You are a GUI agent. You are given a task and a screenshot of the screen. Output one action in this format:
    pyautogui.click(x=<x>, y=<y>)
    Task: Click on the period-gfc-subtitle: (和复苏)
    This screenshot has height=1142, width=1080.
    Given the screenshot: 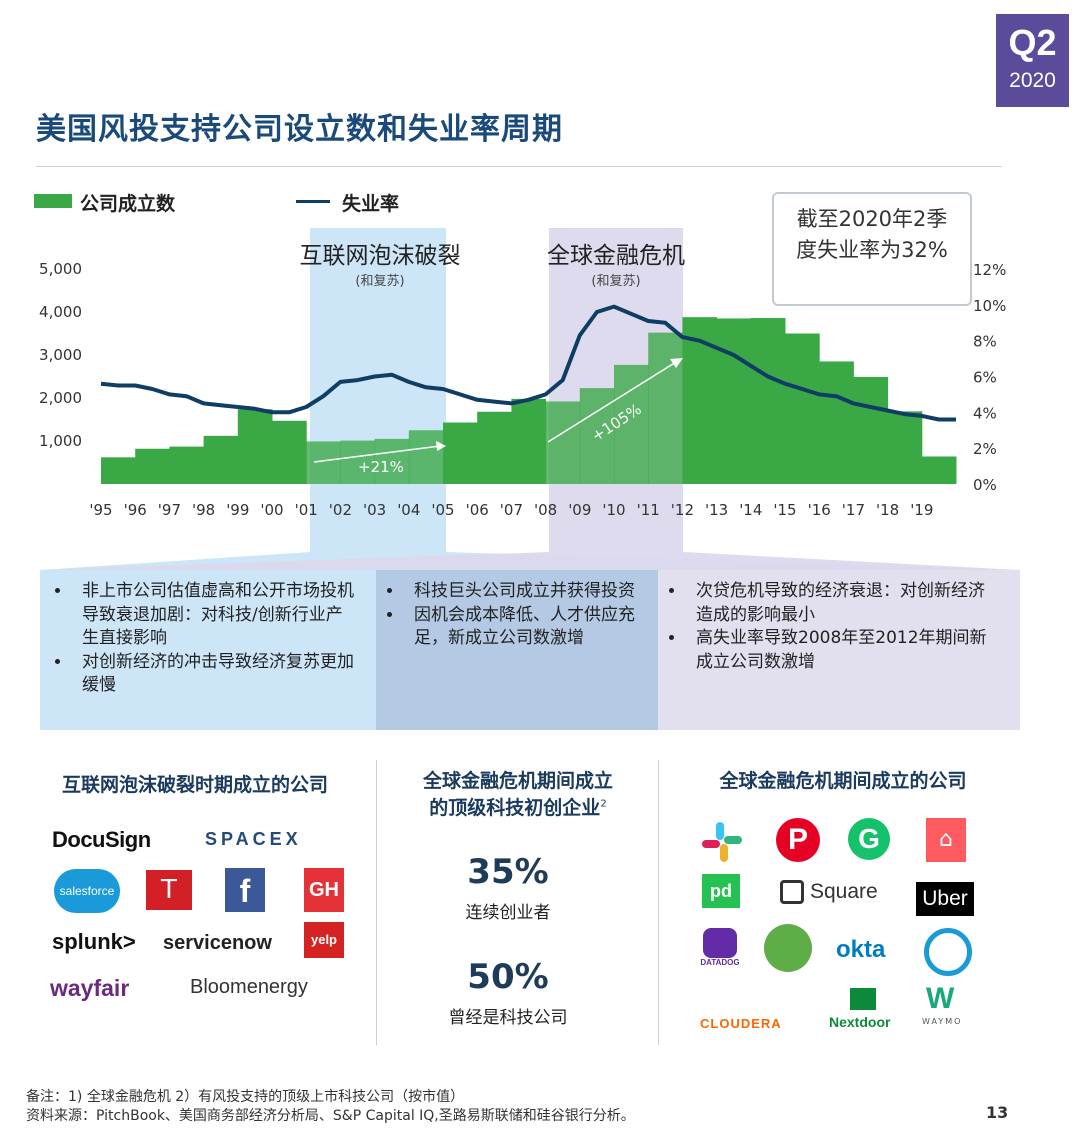 What is the action you would take?
    pyautogui.click(x=616, y=281)
    